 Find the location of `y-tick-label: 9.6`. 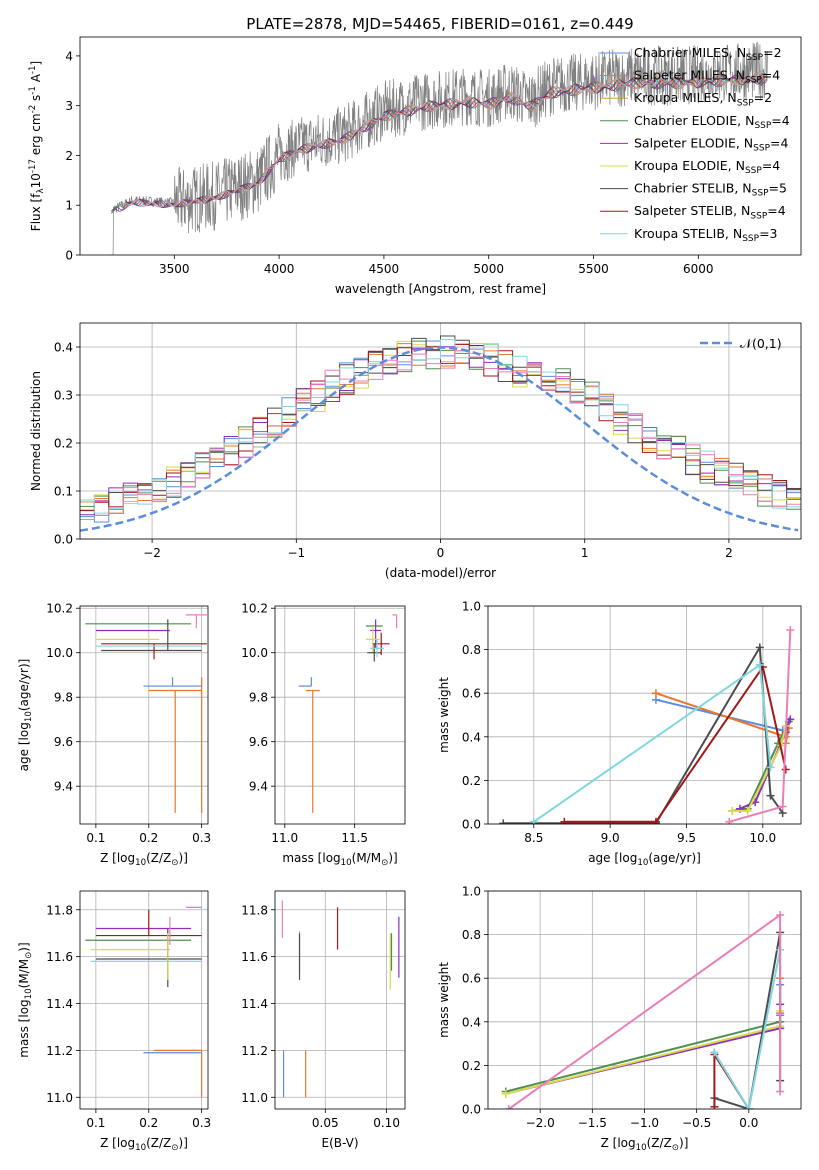

y-tick-label: 9.6 is located at coordinates (258, 742).